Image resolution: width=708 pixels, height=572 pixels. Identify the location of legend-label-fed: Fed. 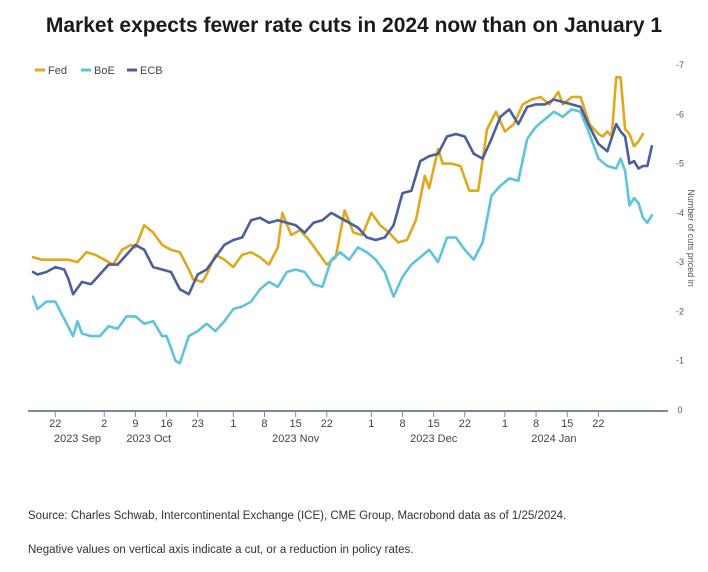
(57, 71).